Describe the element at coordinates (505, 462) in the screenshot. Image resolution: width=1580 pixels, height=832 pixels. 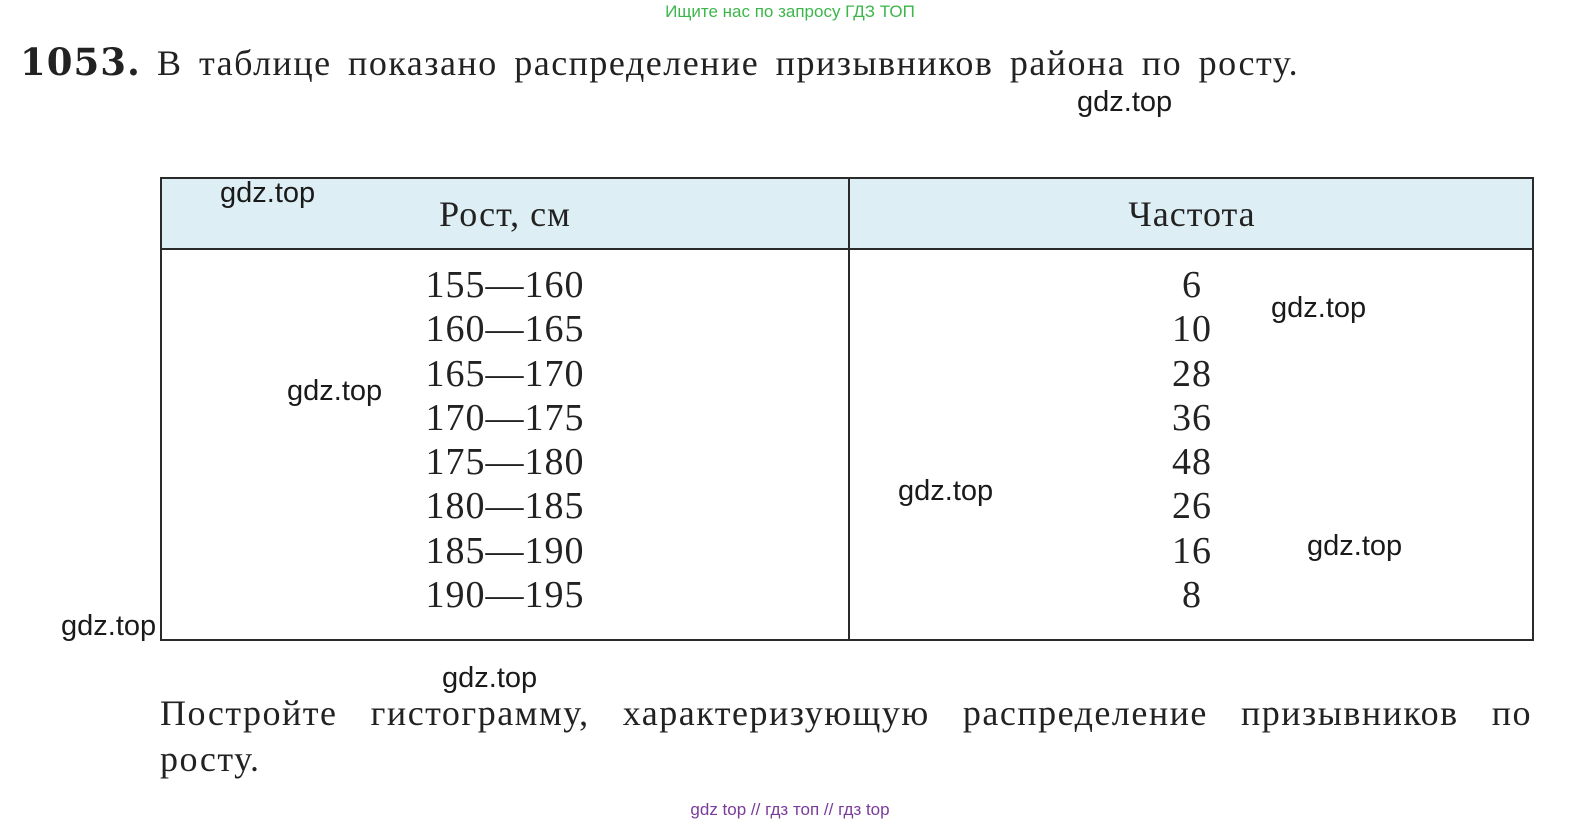
I see `height-cell: 175—180` at that location.